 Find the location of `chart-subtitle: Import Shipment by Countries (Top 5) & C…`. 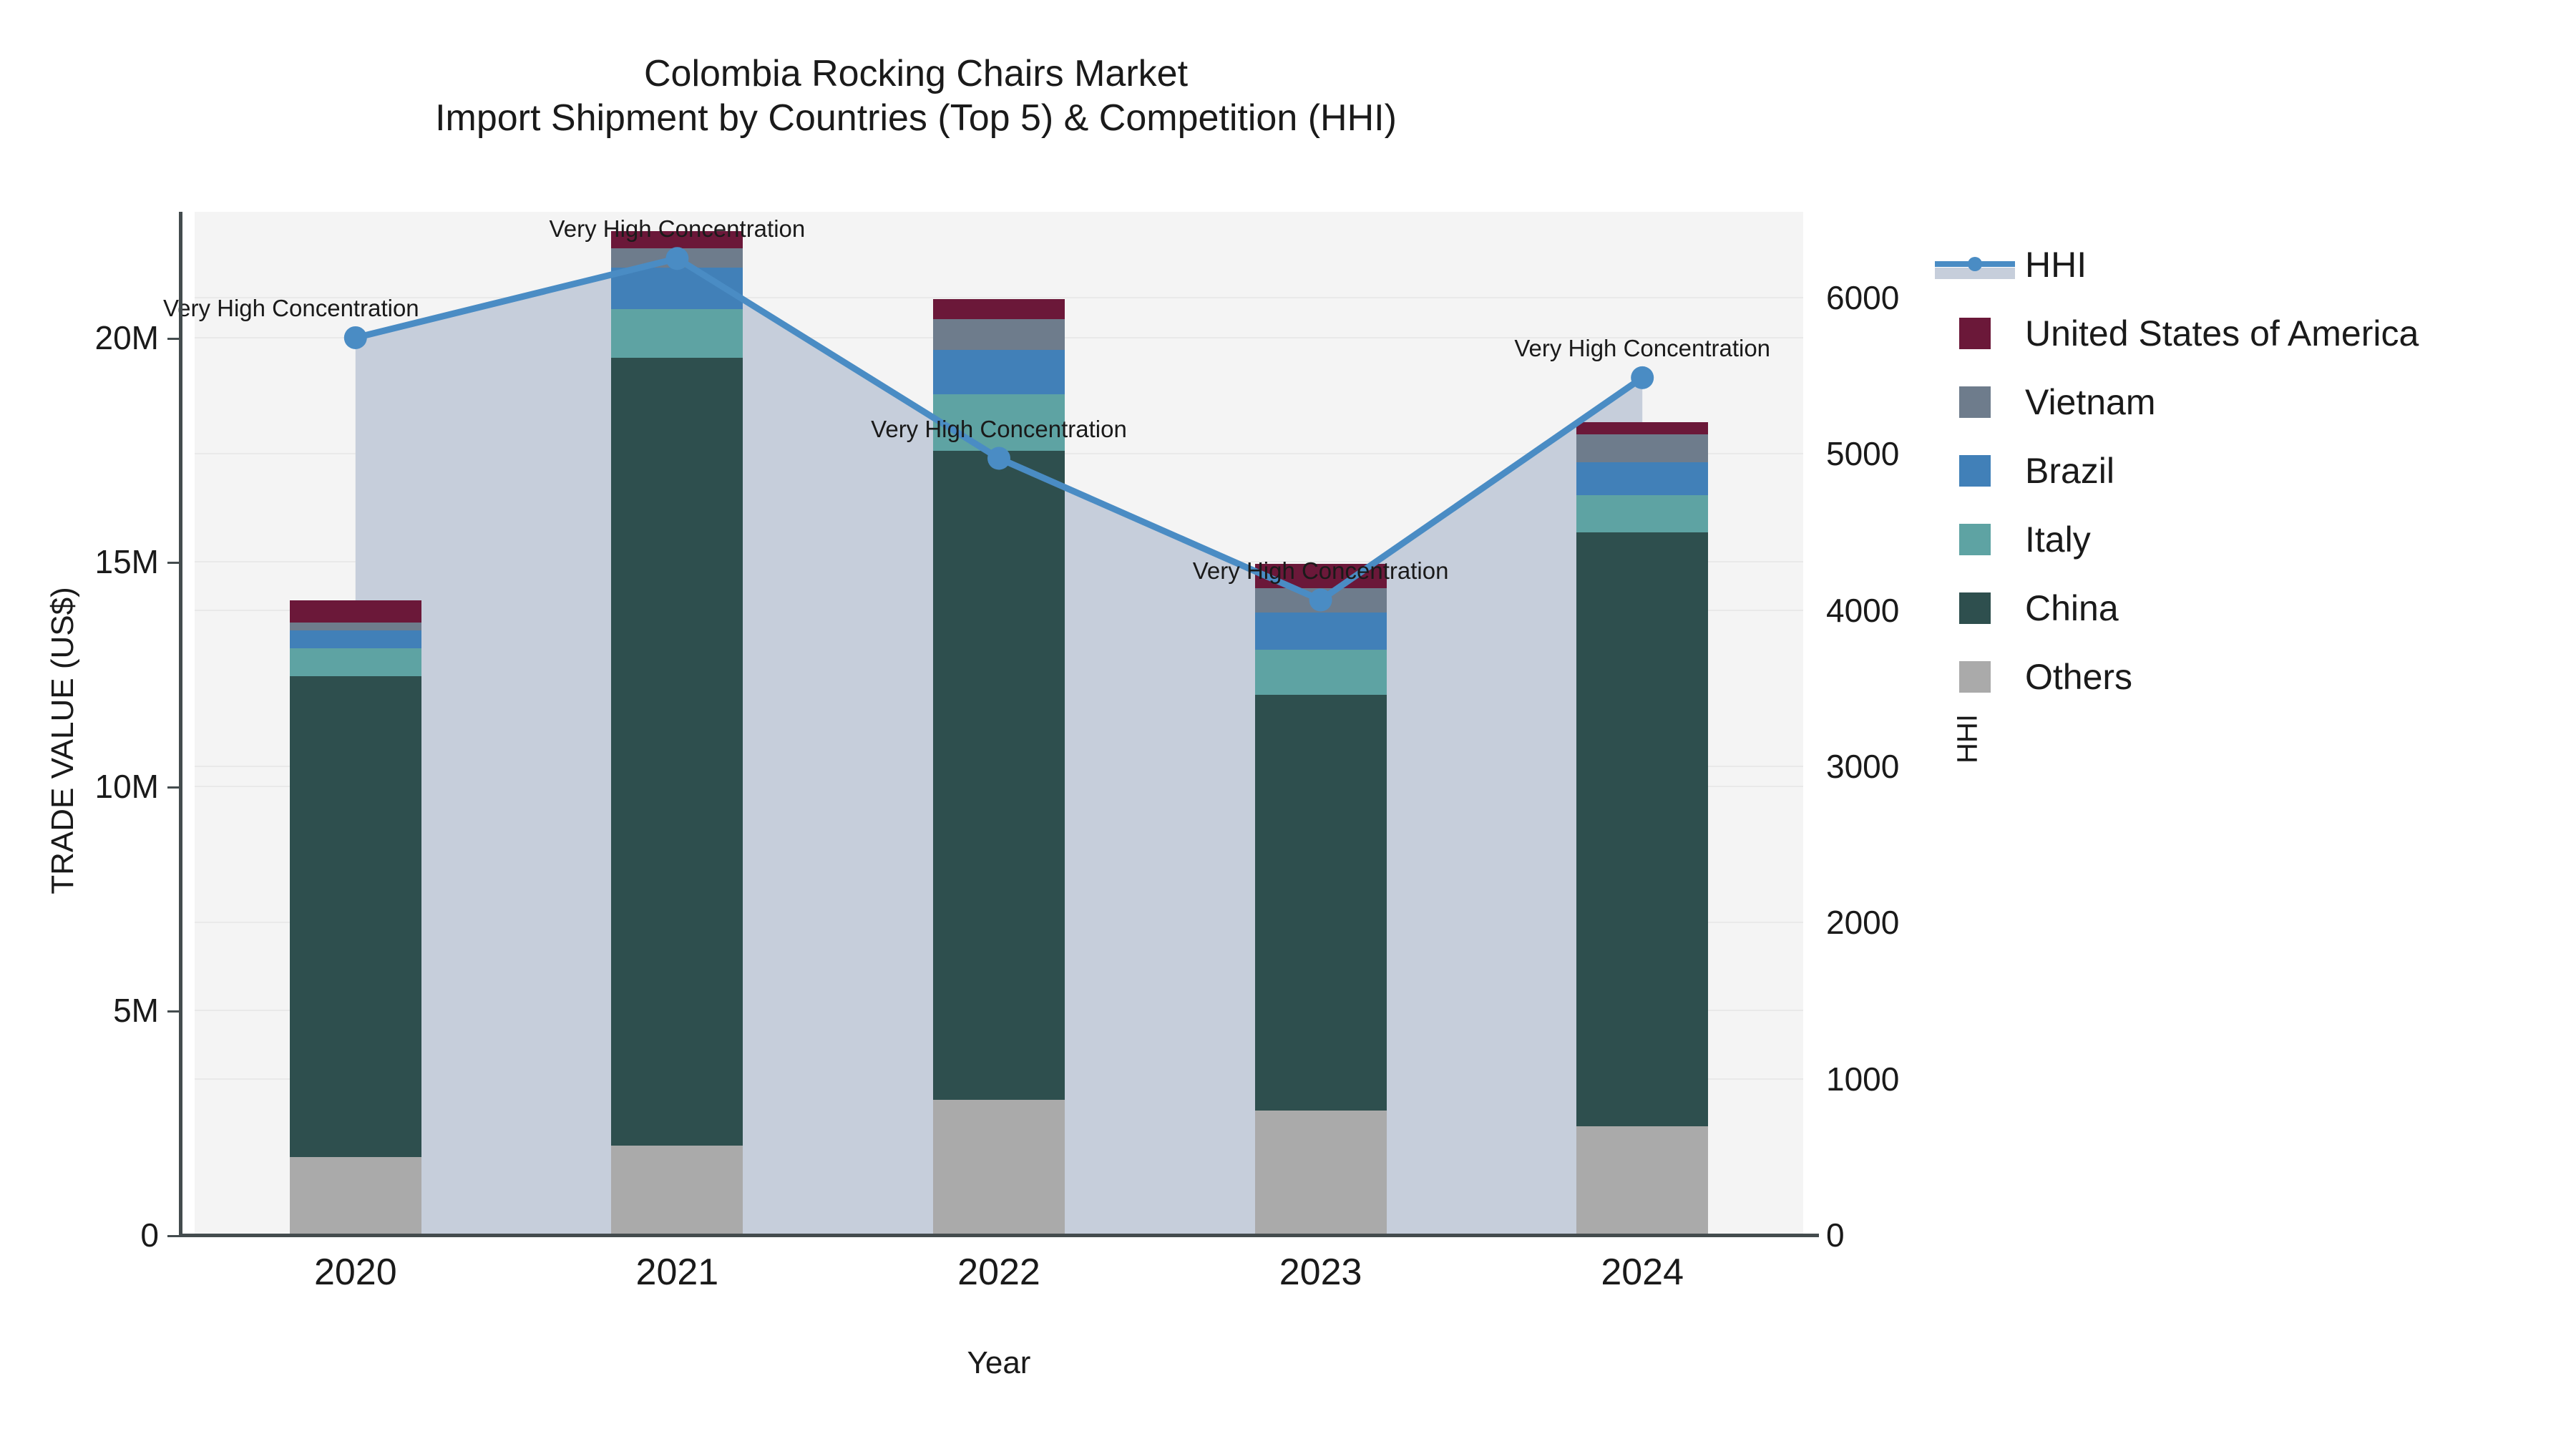

chart-subtitle: Import Shipment by Countries (Top 5) & C… is located at coordinates (916, 118).